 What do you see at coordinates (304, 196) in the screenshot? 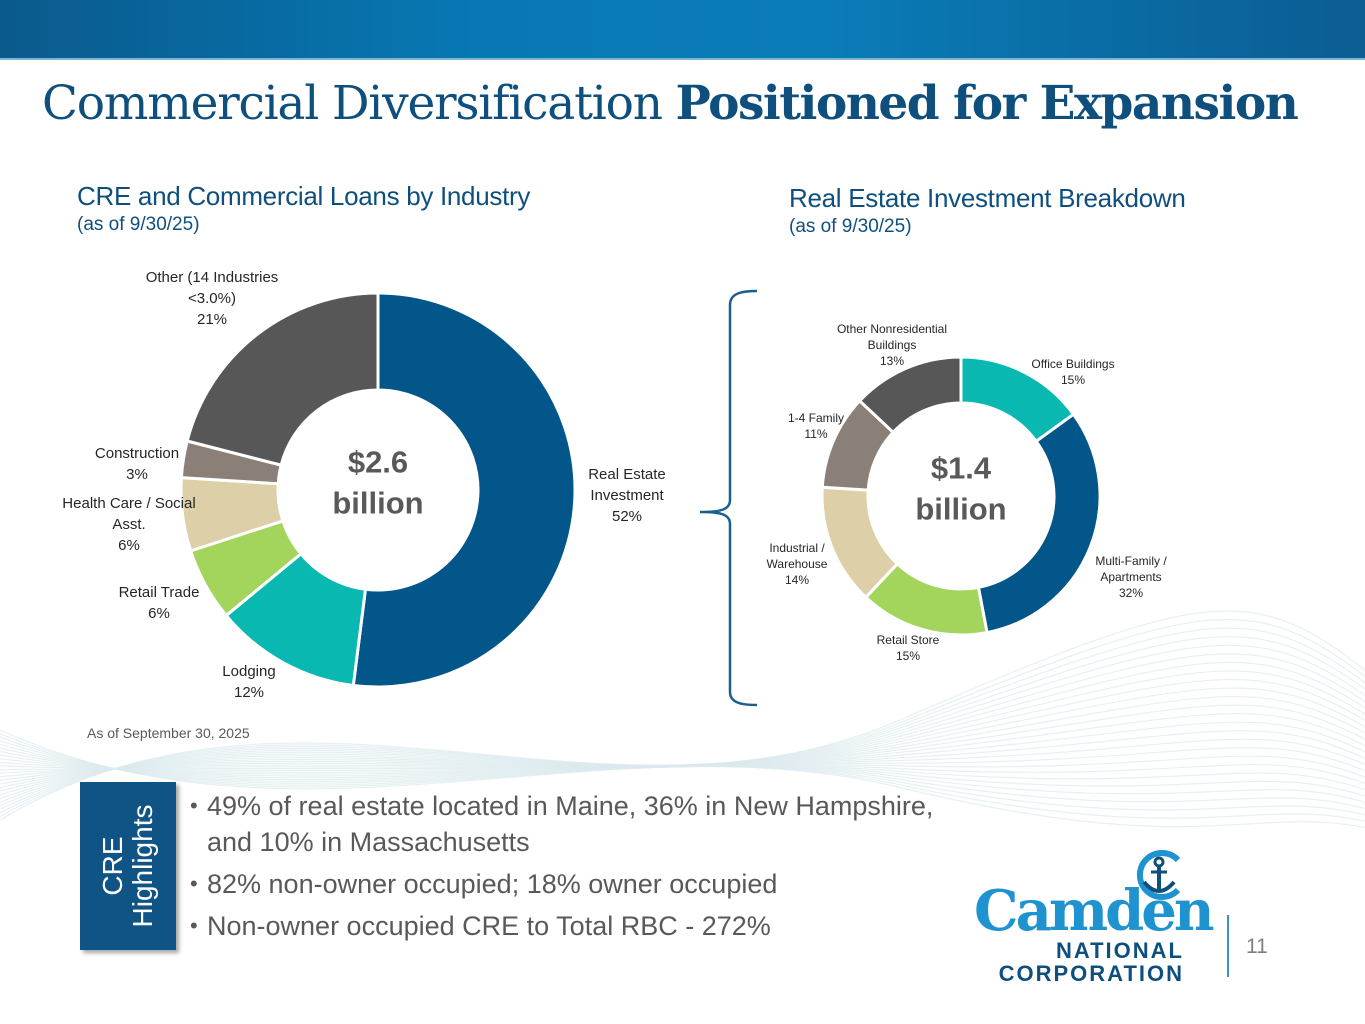
I see `chart-title-industry: CRE and Commercial Loans by Industry` at bounding box center [304, 196].